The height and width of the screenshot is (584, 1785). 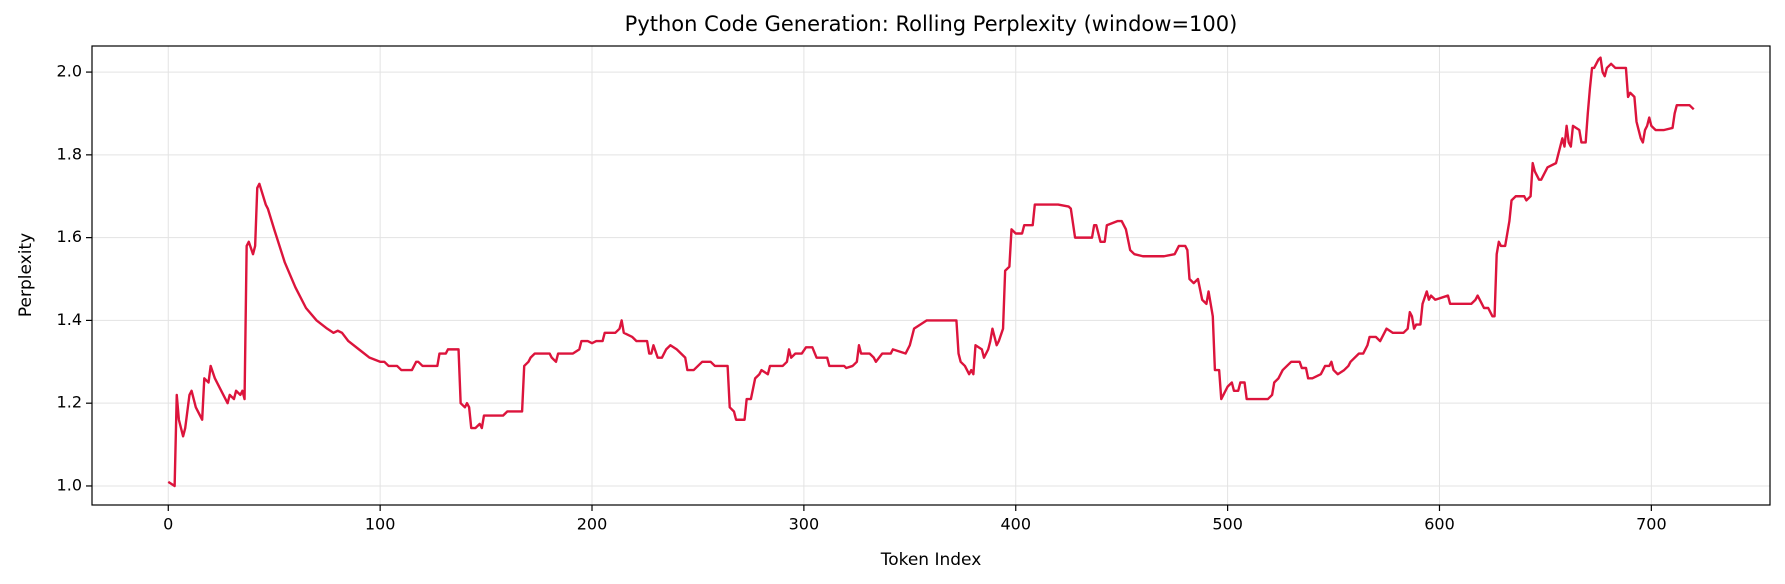 I want to click on x-tick-label: 100, so click(x=380, y=524).